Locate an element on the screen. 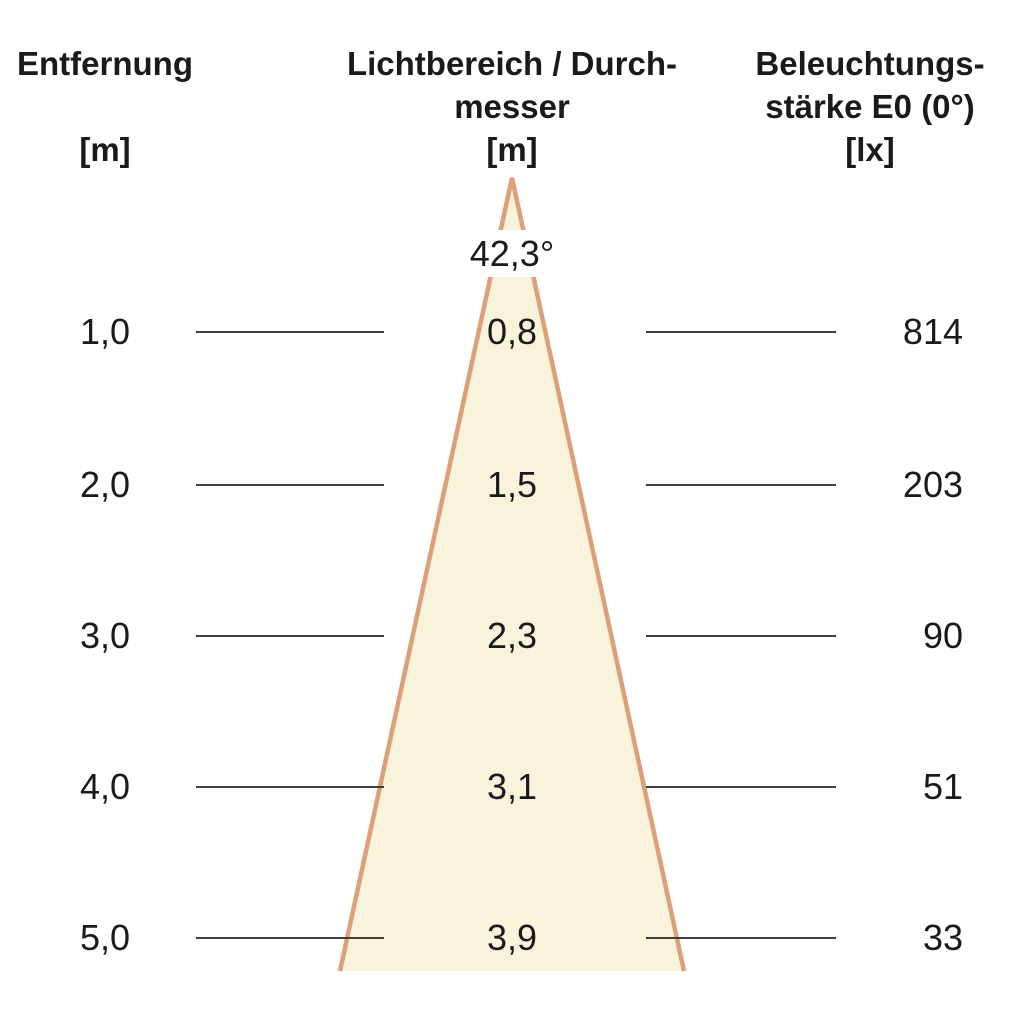 The image size is (1024, 1024). distance-value-row5: 5,0 is located at coordinates (105, 937).